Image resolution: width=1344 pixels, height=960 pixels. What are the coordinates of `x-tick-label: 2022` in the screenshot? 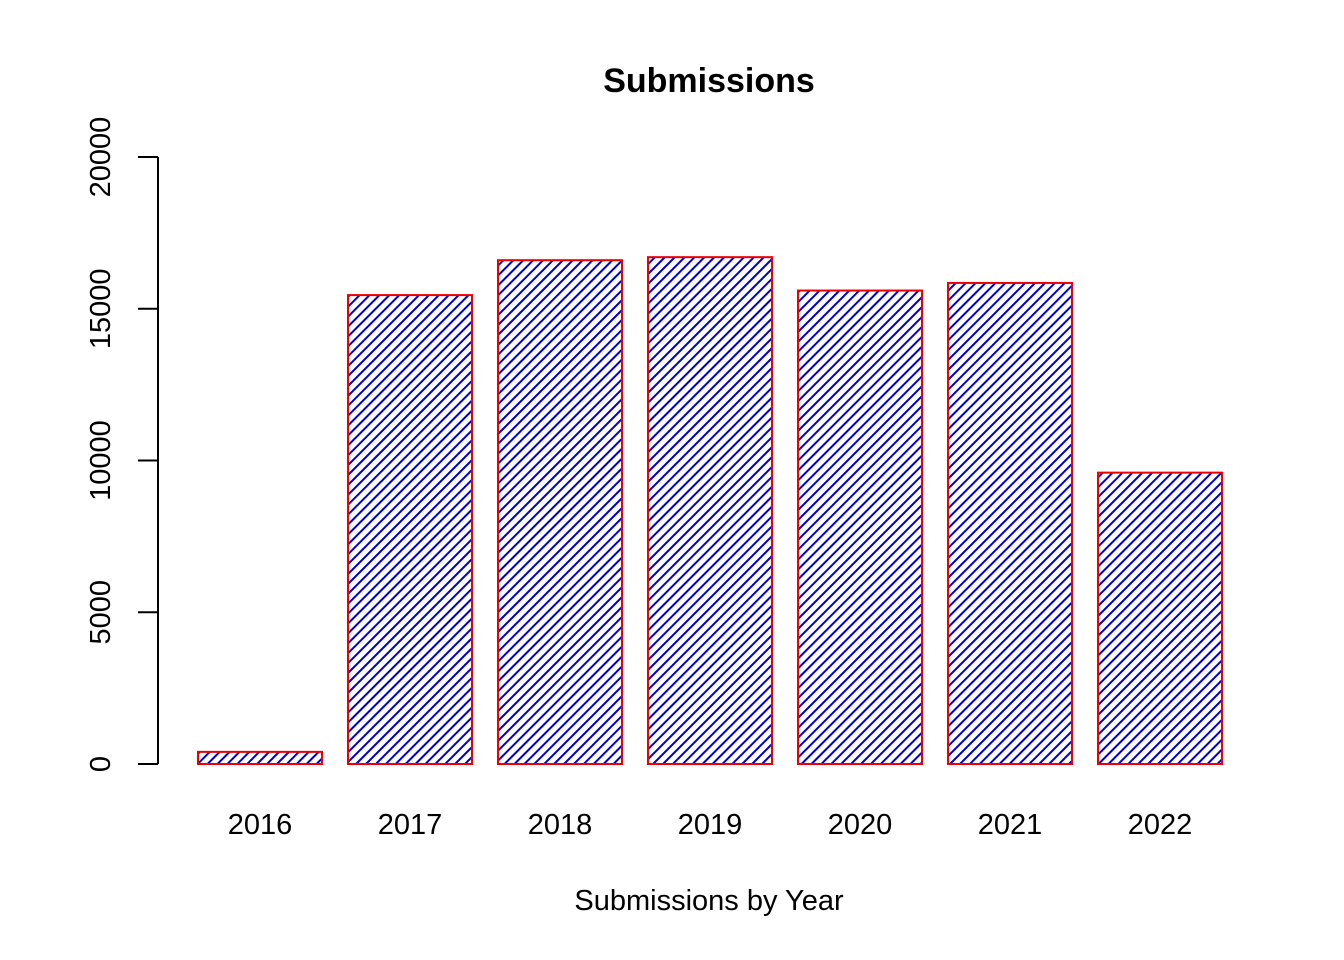 It's located at (1160, 825).